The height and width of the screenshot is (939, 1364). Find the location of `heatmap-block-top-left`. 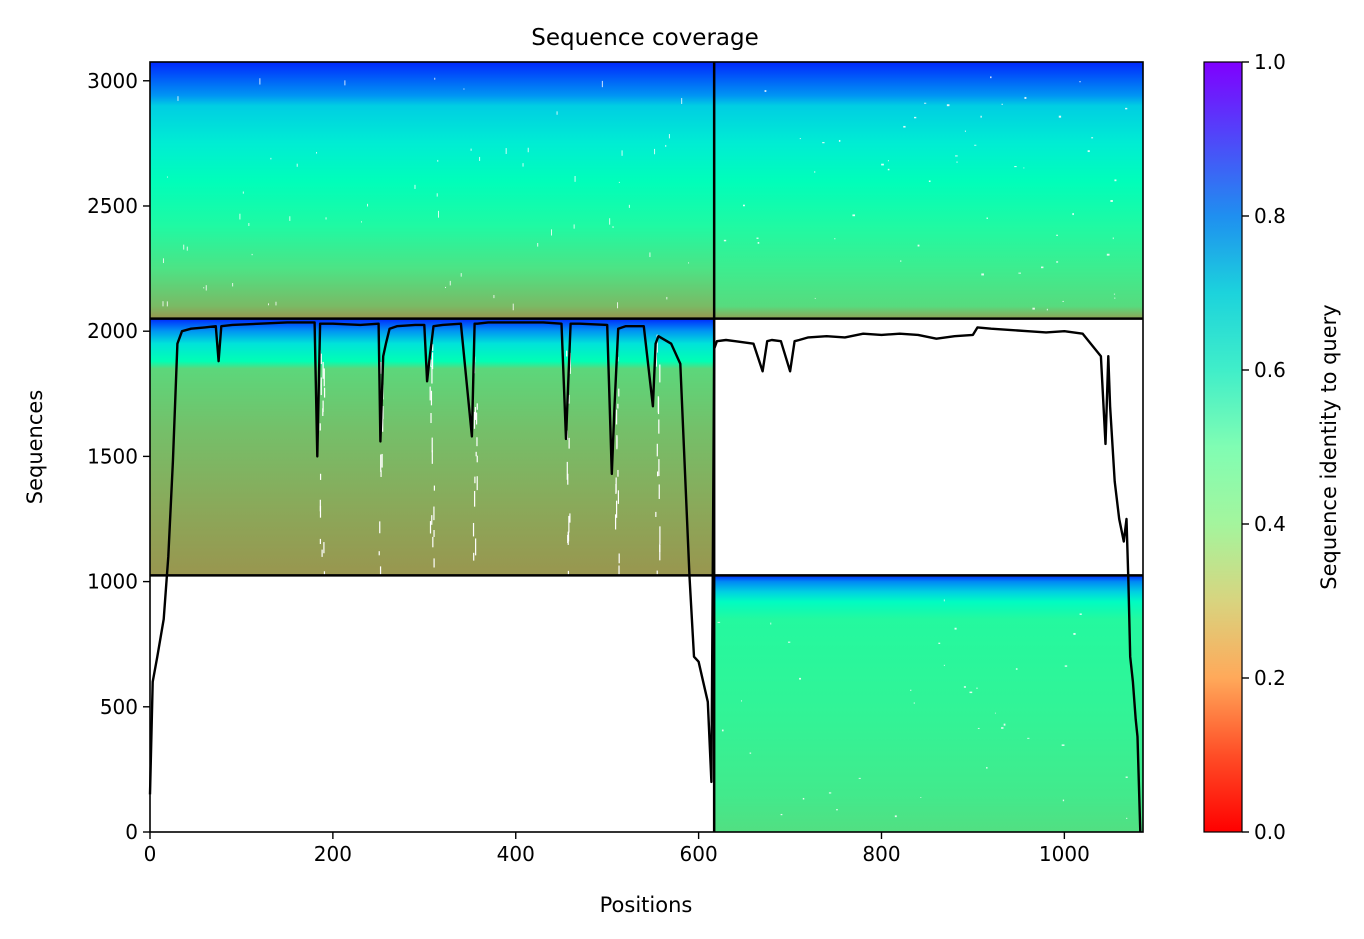

heatmap-block-top-left is located at coordinates (432, 190).